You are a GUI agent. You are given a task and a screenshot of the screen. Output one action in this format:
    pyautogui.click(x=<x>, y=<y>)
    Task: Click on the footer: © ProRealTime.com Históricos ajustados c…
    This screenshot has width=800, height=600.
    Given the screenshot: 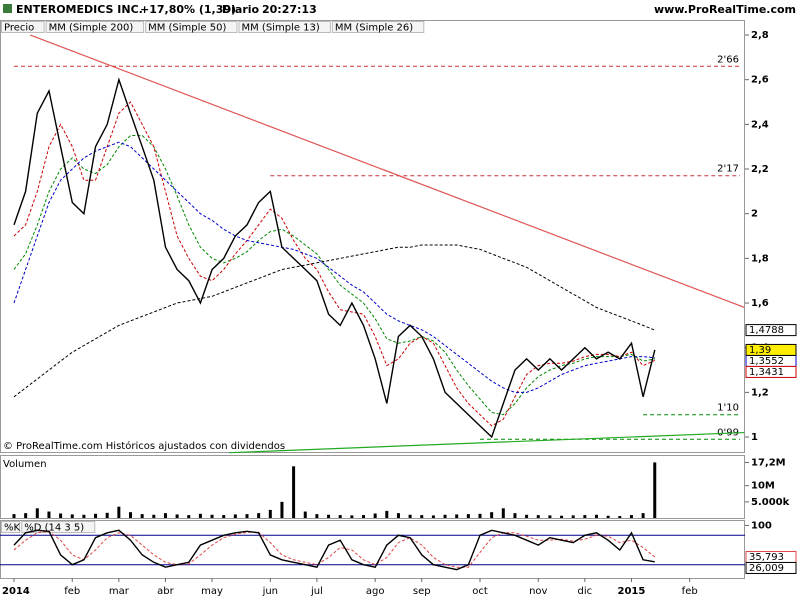 What is the action you would take?
    pyautogui.click(x=144, y=446)
    